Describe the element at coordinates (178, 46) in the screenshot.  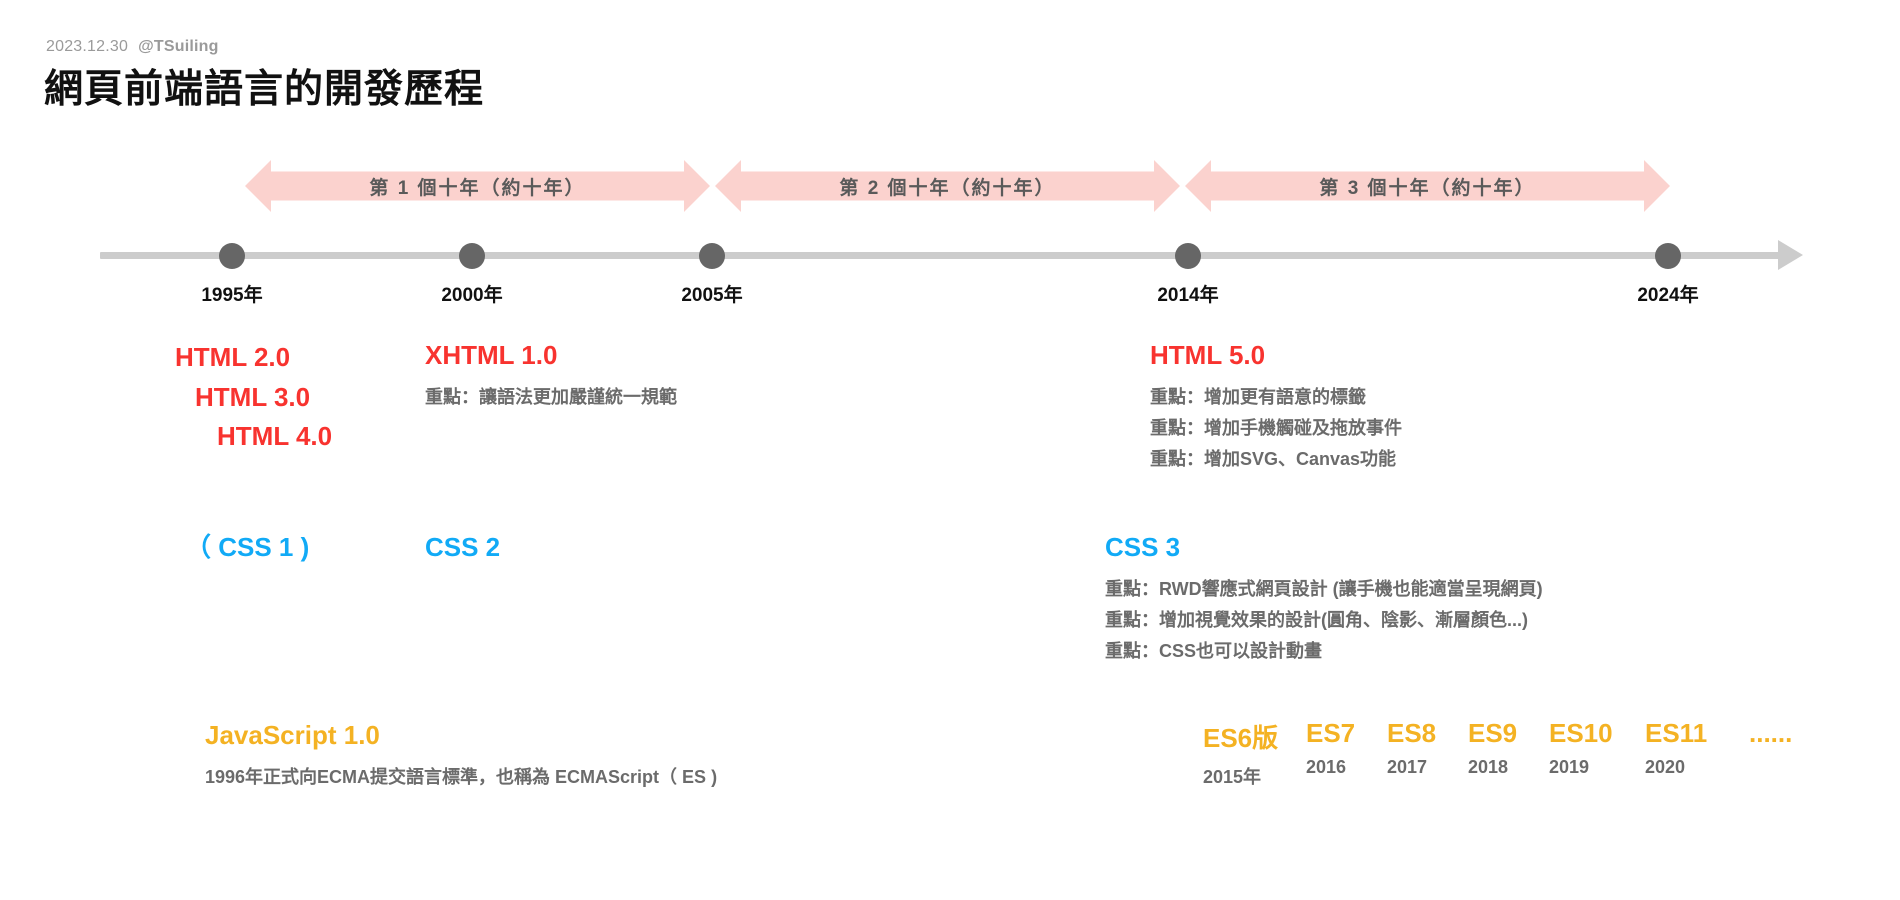
I see `meta-handle: @TSuiling` at that location.